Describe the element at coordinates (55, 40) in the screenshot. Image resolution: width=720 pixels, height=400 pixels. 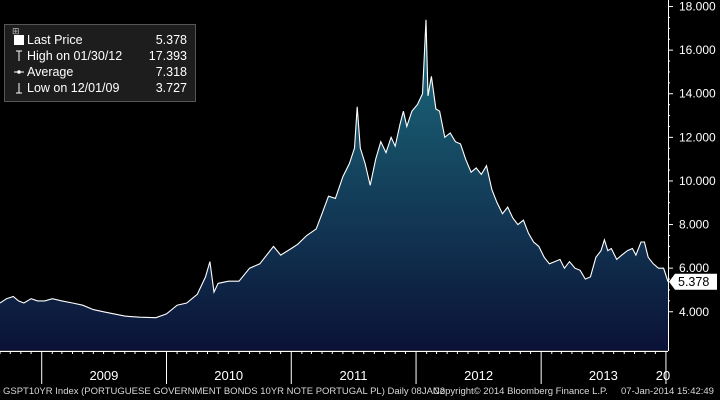
I see `legend-label: Last Price` at that location.